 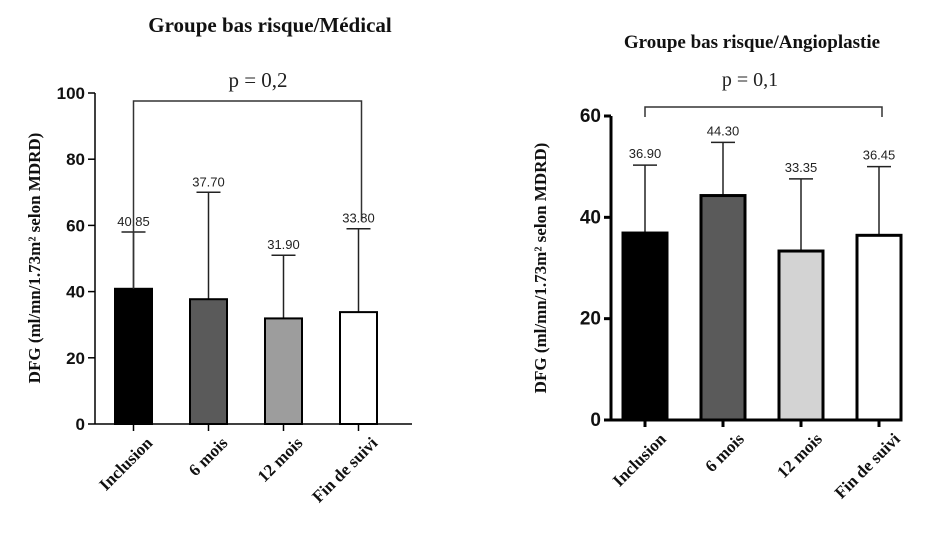 What do you see at coordinates (208, 456) in the screenshot?
I see `chart-medical-category-label: 6 mois` at bounding box center [208, 456].